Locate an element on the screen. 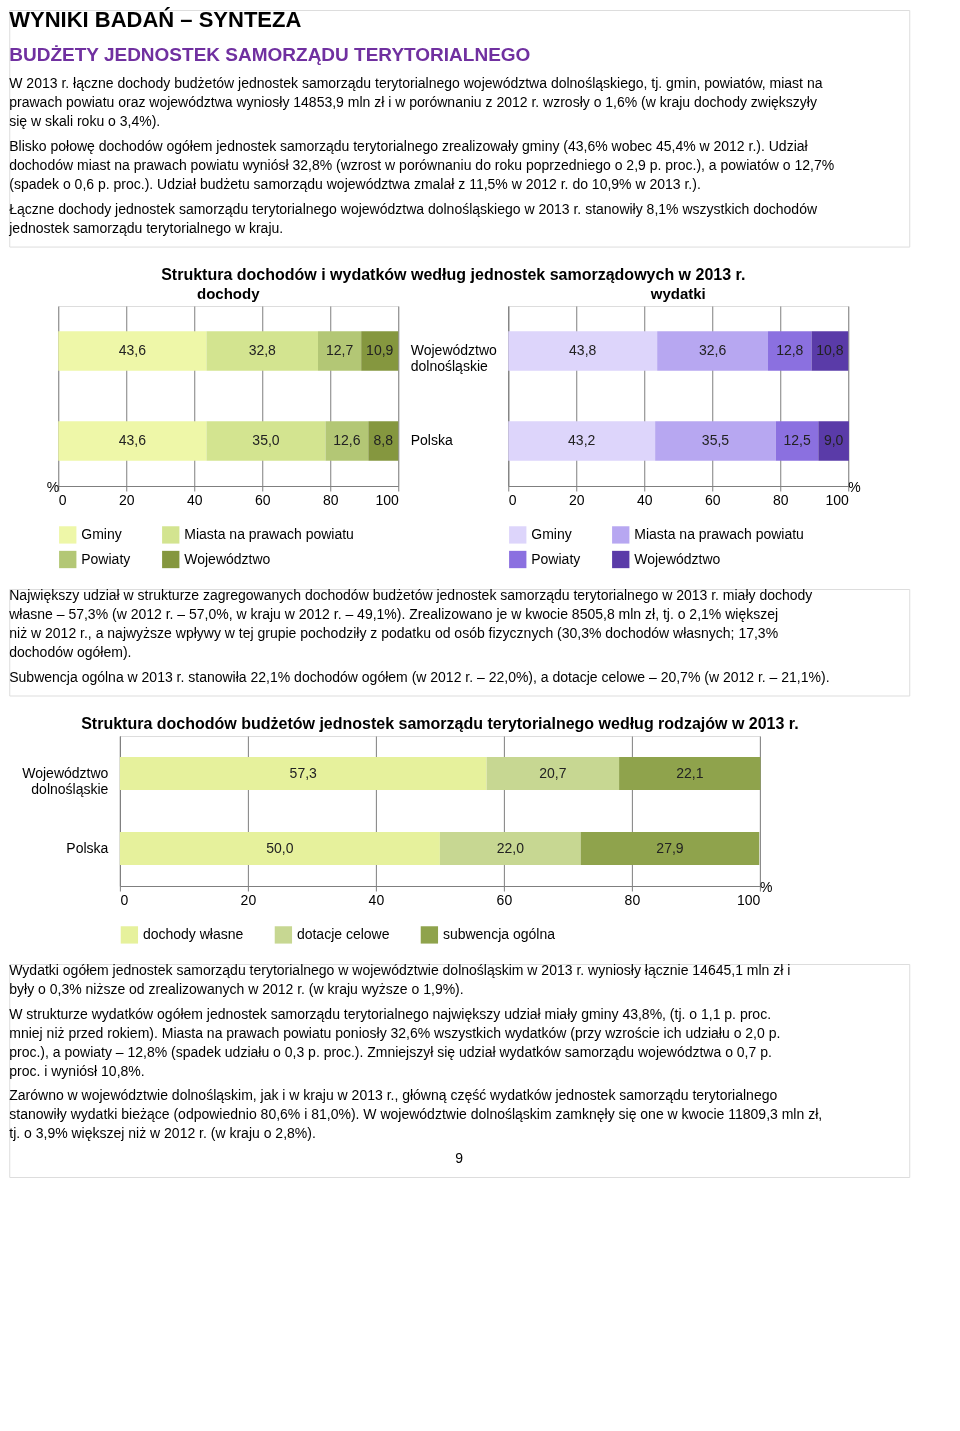  text: BUDŻETY JEDNOSTEK SAMORZĄDU TERYTORIALNEGO is located at coordinates (270, 54).